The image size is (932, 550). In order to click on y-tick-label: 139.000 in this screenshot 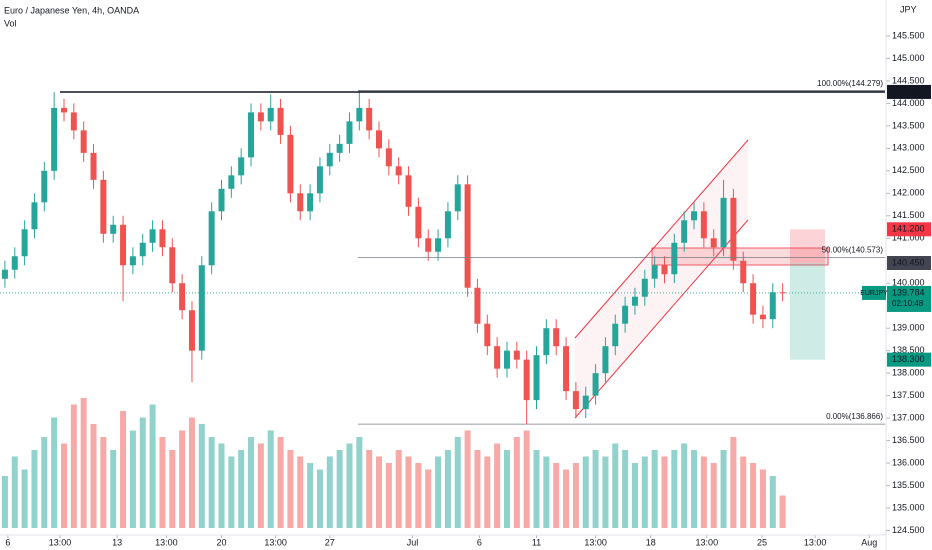, I will do `click(908, 328)`.